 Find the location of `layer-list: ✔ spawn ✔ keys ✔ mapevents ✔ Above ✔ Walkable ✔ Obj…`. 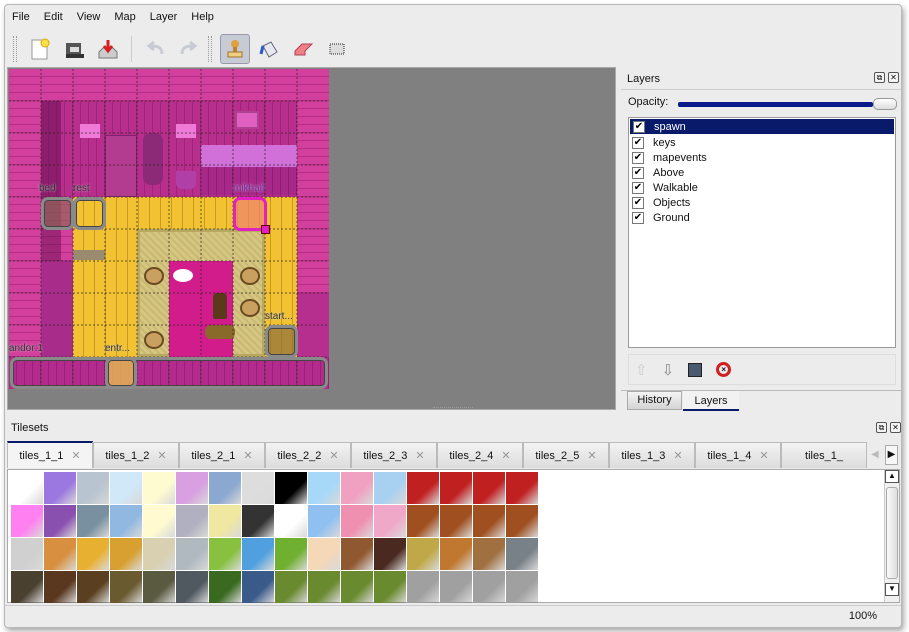

layer-list: ✔ spawn ✔ keys ✔ mapevents ✔ Above ✔ Walkable ✔ Obj… is located at coordinates (762, 232).